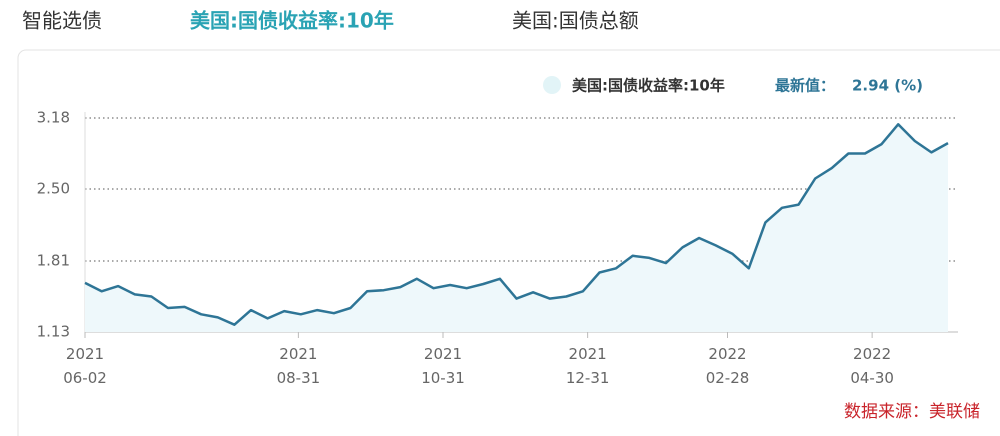 The width and height of the screenshot is (1000, 436). I want to click on latest-label: 最新值：, so click(805, 86).